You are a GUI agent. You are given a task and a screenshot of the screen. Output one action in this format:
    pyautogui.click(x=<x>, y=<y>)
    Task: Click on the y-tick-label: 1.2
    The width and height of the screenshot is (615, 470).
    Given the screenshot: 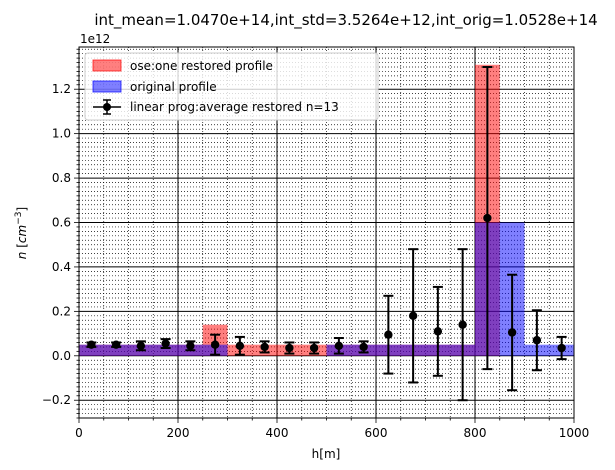 What is the action you would take?
    pyautogui.click(x=61, y=89)
    